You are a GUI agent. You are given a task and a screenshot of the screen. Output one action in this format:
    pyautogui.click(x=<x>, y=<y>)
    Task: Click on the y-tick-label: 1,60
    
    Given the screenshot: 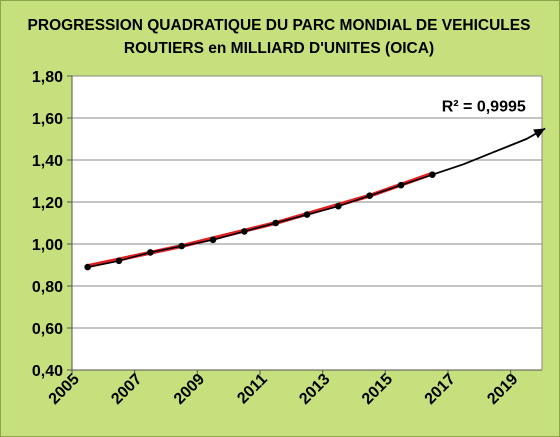 What is the action you would take?
    pyautogui.click(x=47, y=119)
    